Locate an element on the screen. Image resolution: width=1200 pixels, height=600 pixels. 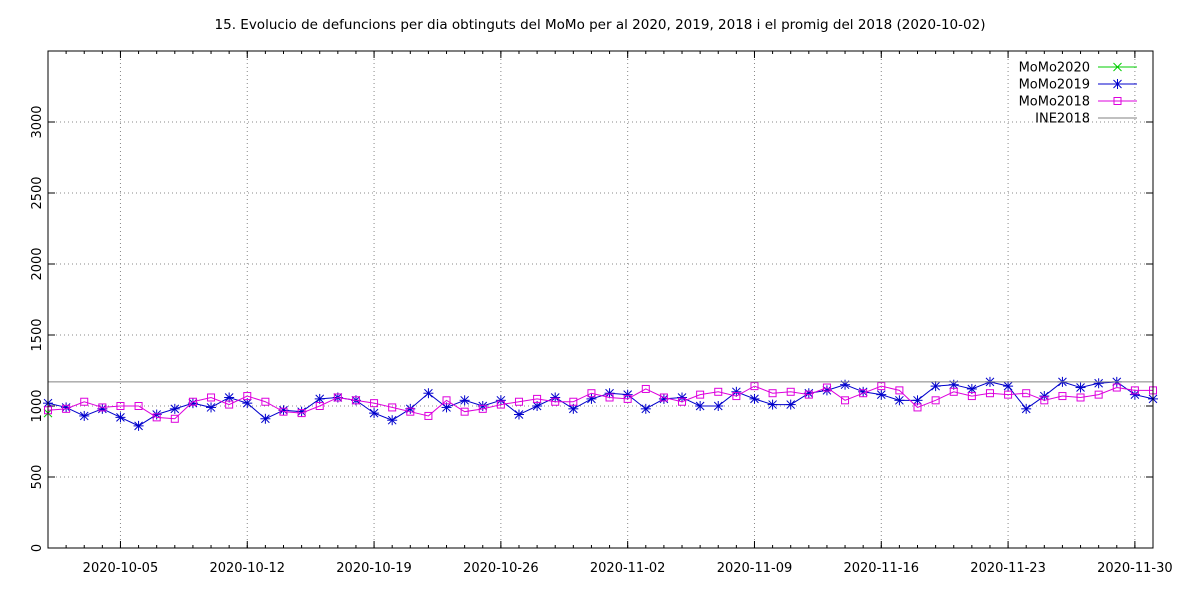
y-tick-label: 0 is located at coordinates (37, 548).